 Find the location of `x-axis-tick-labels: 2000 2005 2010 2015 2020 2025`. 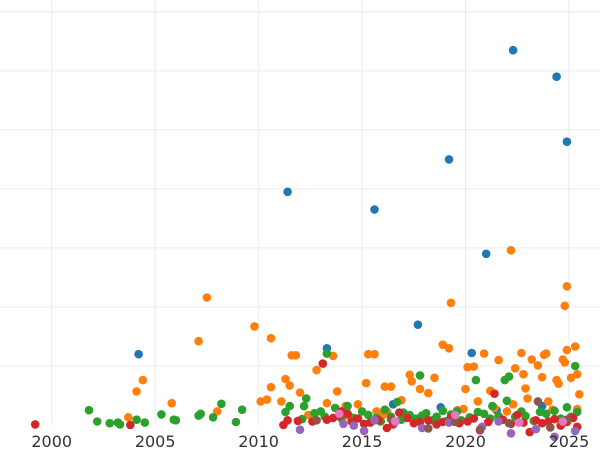

x-axis-tick-labels: 2000 2005 2010 2015 2020 2025 is located at coordinates (310, 441).